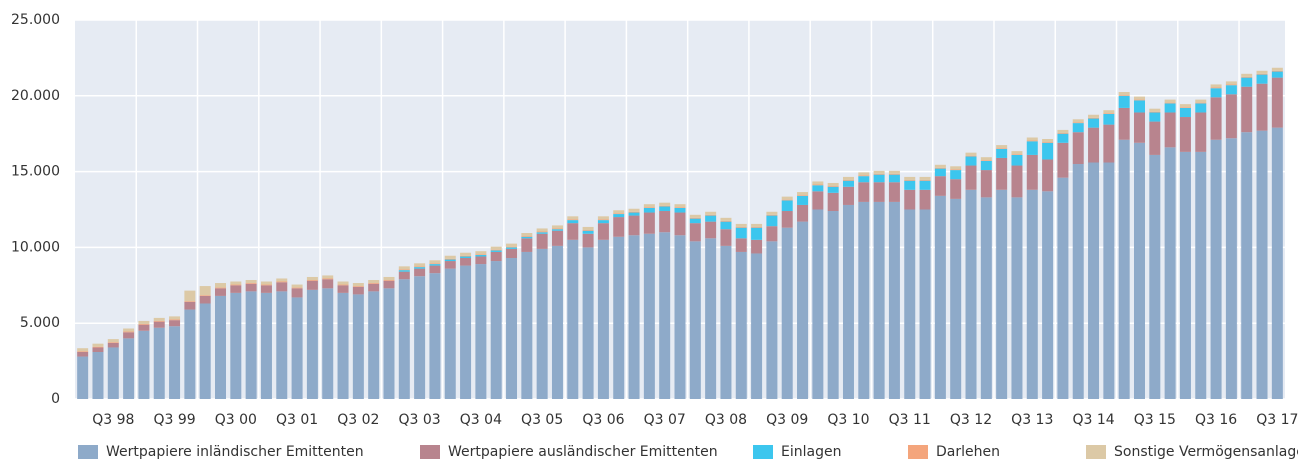 This screenshot has width=1298, height=462. Describe the element at coordinates (113, 420) in the screenshot. I see `x-tick-label: Q3 98` at that location.